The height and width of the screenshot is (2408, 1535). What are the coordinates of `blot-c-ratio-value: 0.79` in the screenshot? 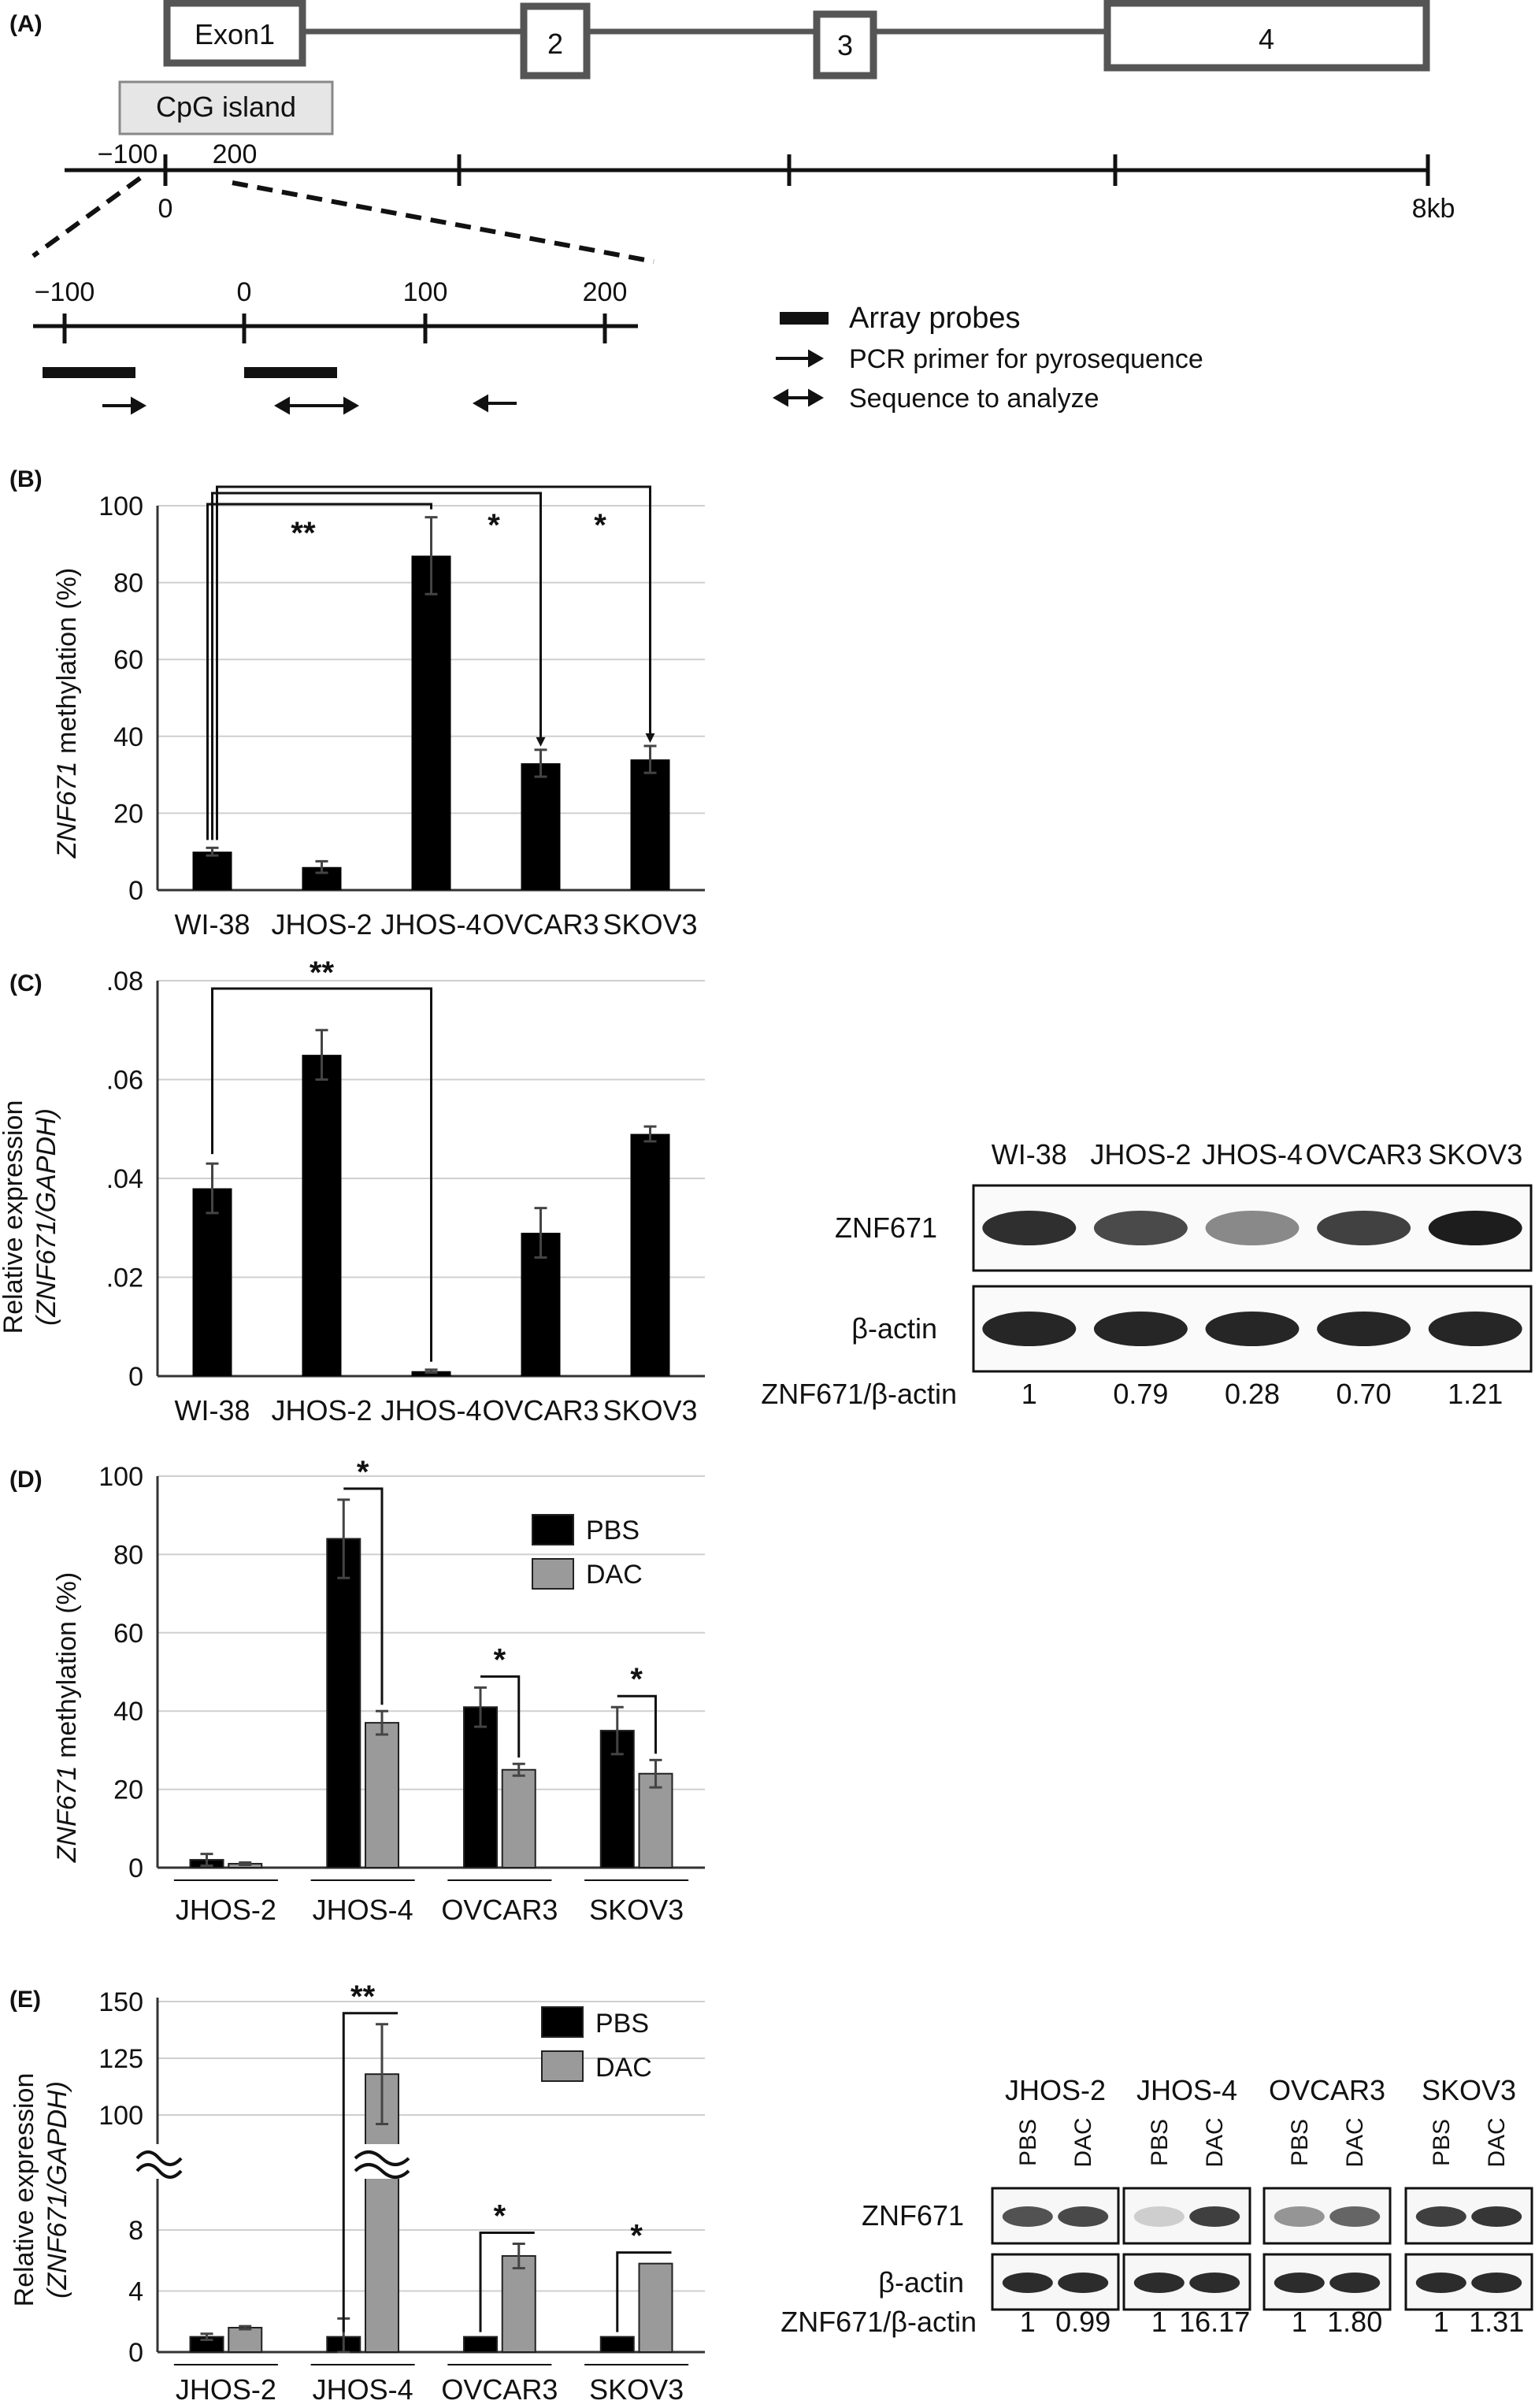 It's located at (1140, 1394).